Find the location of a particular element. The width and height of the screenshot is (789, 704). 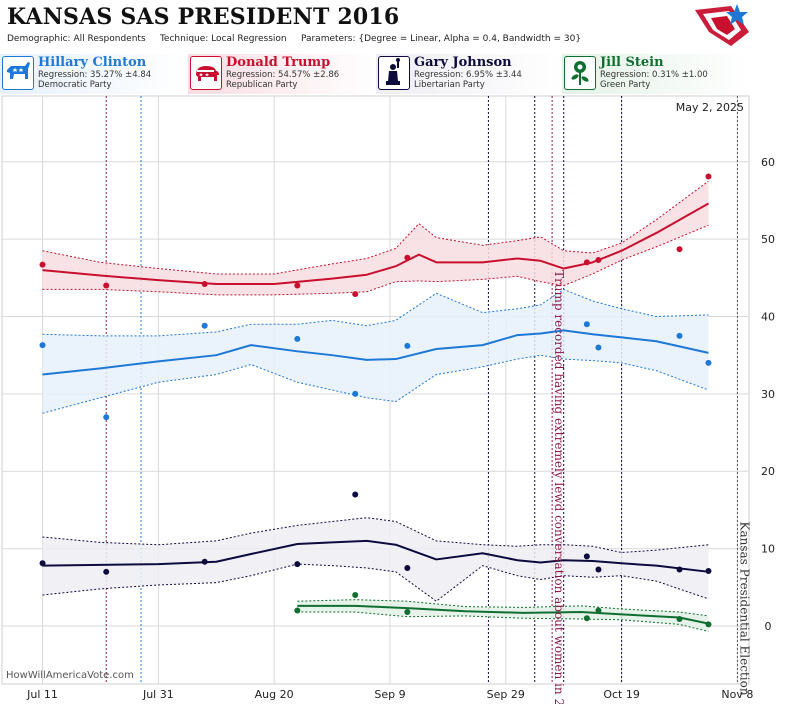

title-state: KANSAS is located at coordinates (60, 17).